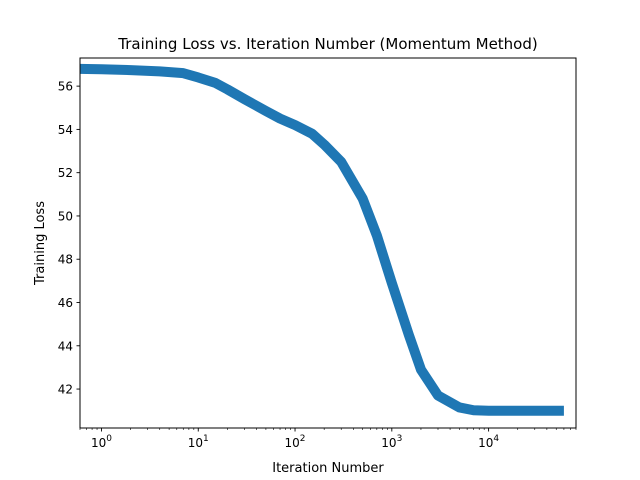 The image size is (640, 480). What do you see at coordinates (391, 442) in the screenshot?
I see `x-tick-label: 10³` at bounding box center [391, 442].